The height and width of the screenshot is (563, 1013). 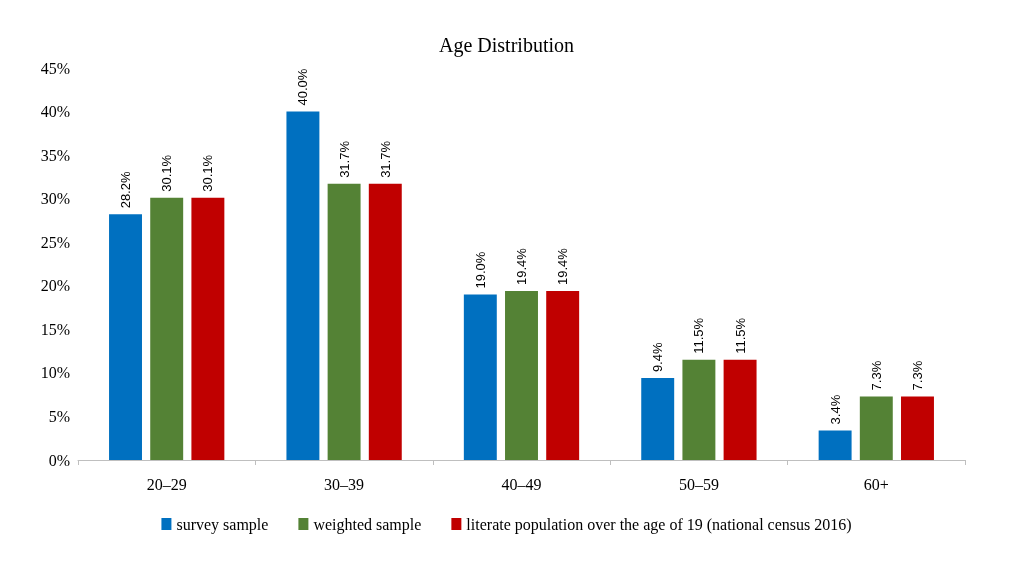 What do you see at coordinates (55, 112) in the screenshot?
I see `y-tick-label: 40%` at bounding box center [55, 112].